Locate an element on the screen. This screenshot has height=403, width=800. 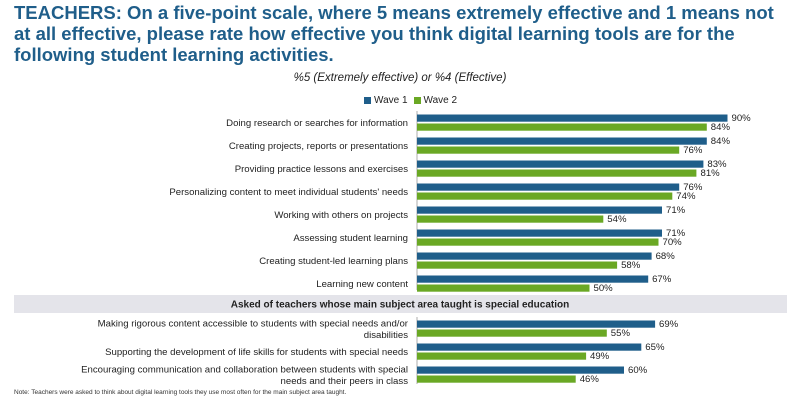
legend-item-wave1: Wave 1 is located at coordinates (386, 100).